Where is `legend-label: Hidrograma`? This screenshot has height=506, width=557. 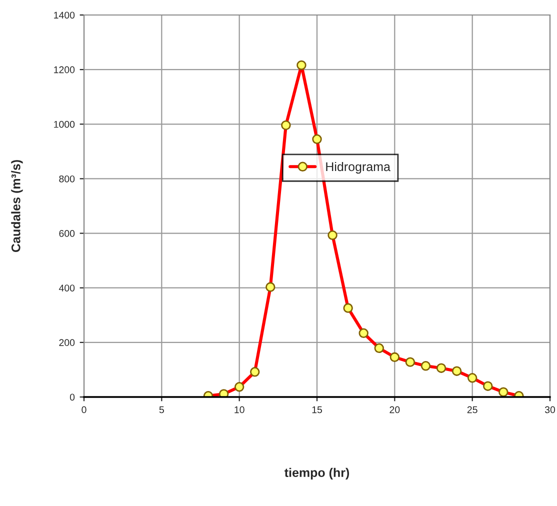 legend-label: Hidrograma is located at coordinates (358, 168).